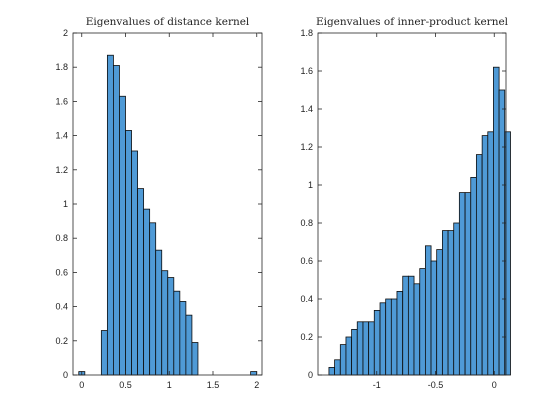 The height and width of the screenshot is (420, 560). What do you see at coordinates (169, 385) in the screenshot?
I see `x-tick-label: 1` at bounding box center [169, 385].